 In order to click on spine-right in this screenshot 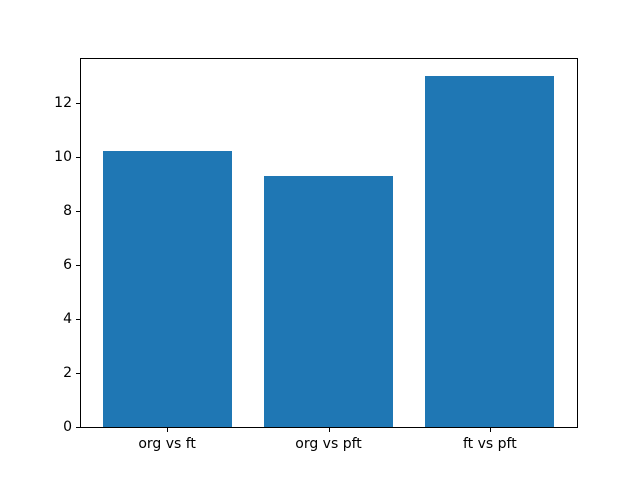, I will do `click(577, 243)`.